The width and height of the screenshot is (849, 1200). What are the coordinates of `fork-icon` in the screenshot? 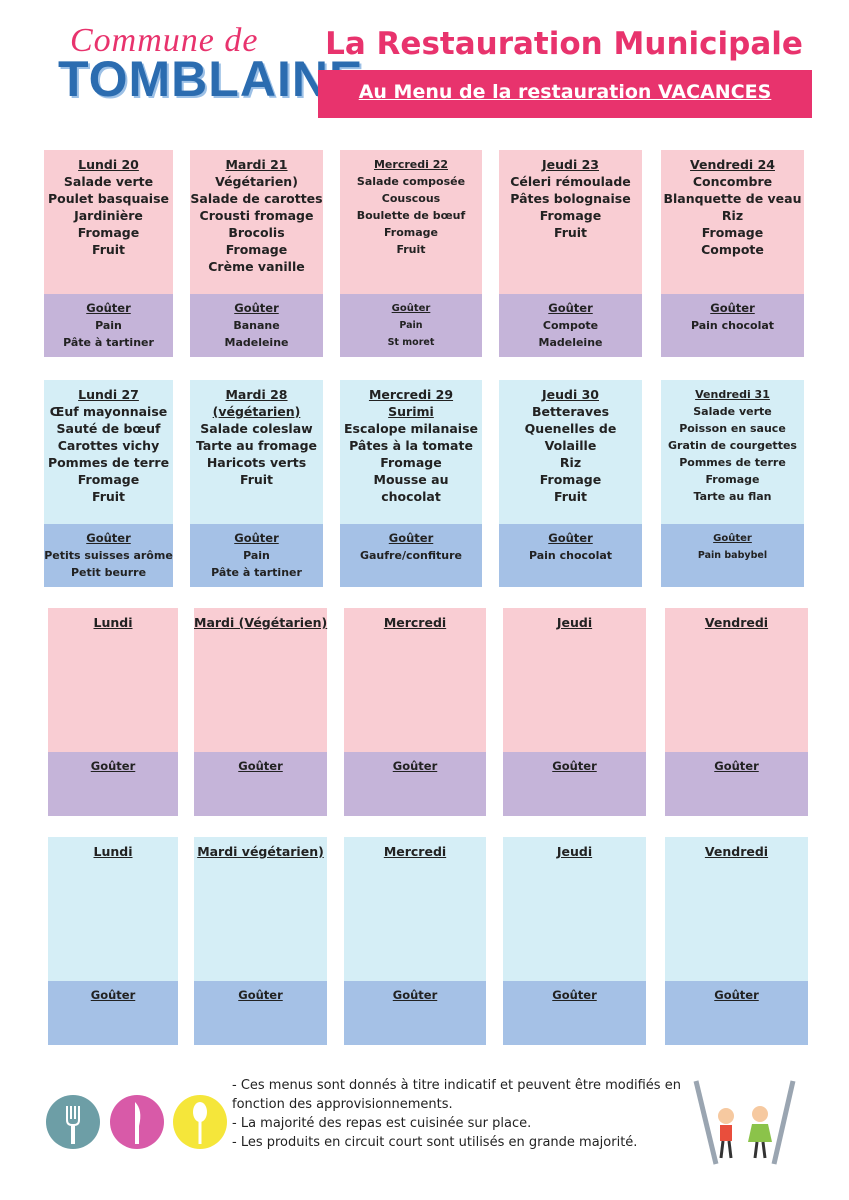 It's located at (73, 1122).